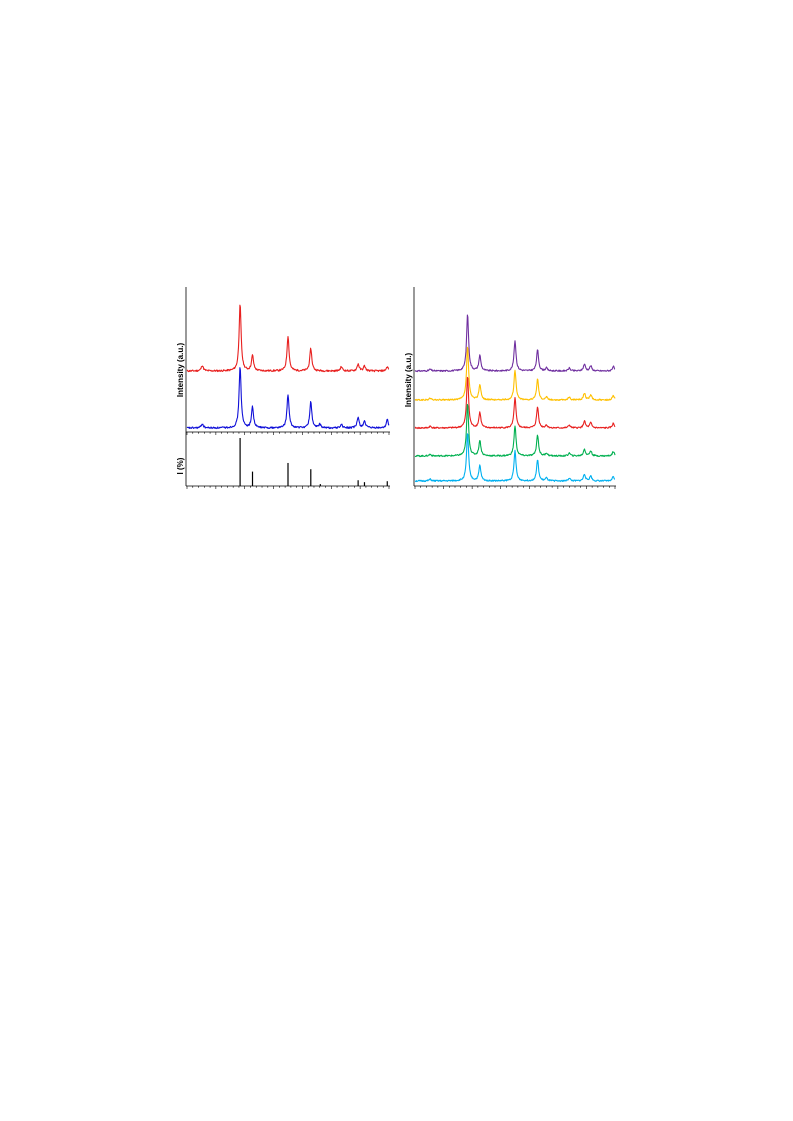  I want to click on left-top-plot: Intensity (a.u.), so click(283, 361).